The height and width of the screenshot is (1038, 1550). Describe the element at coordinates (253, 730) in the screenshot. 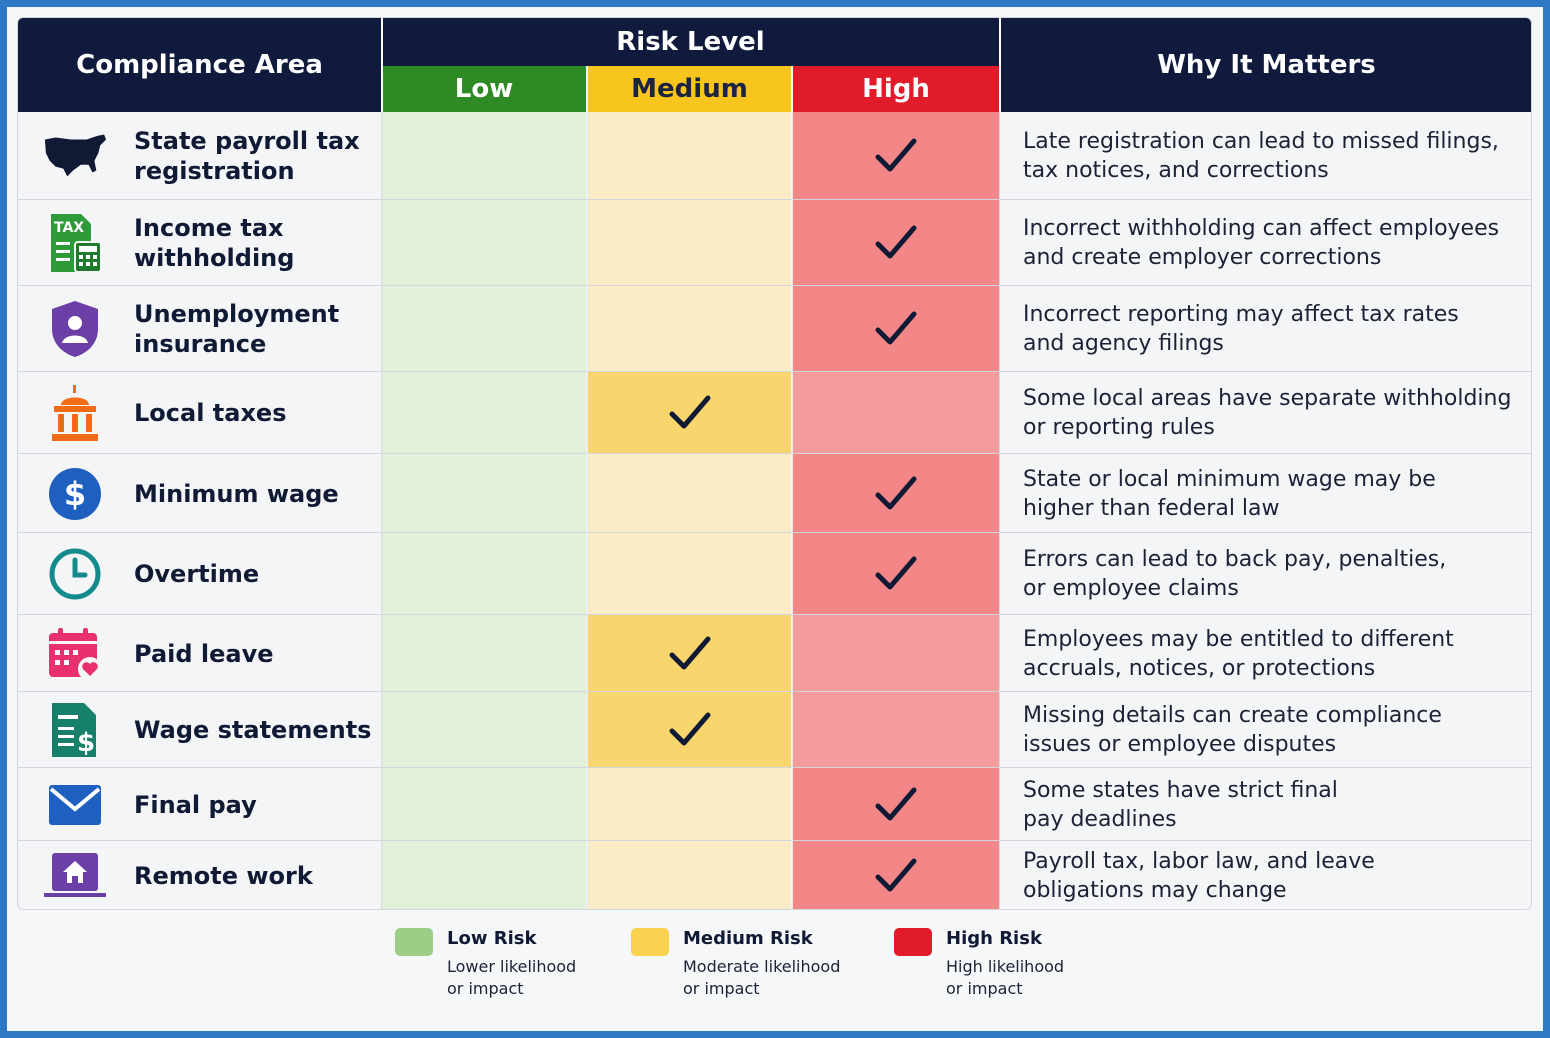

I see `area-line-1: Wage statements` at that location.